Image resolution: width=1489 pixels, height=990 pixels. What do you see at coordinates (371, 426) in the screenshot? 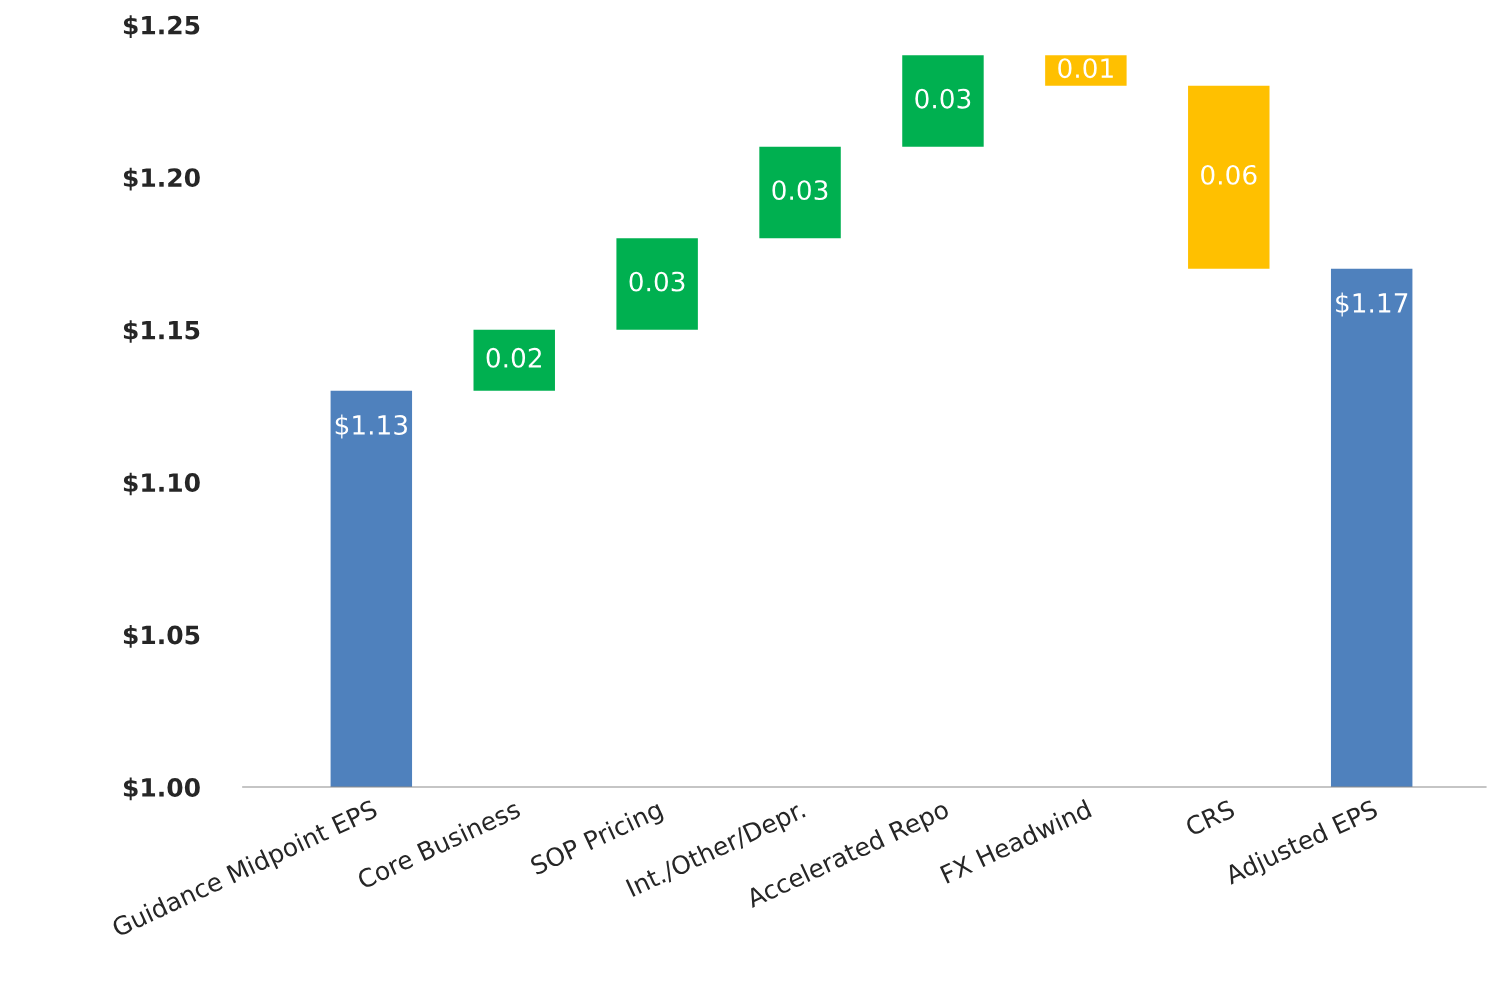
I see `data-label: $1.13` at bounding box center [371, 426].